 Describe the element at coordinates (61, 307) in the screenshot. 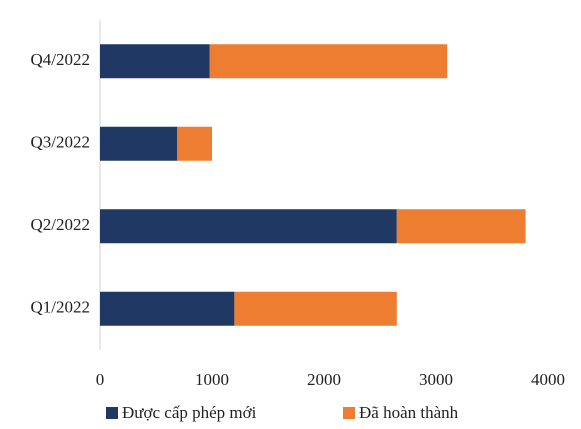

I see `y-tick-label: Q1/2022` at that location.